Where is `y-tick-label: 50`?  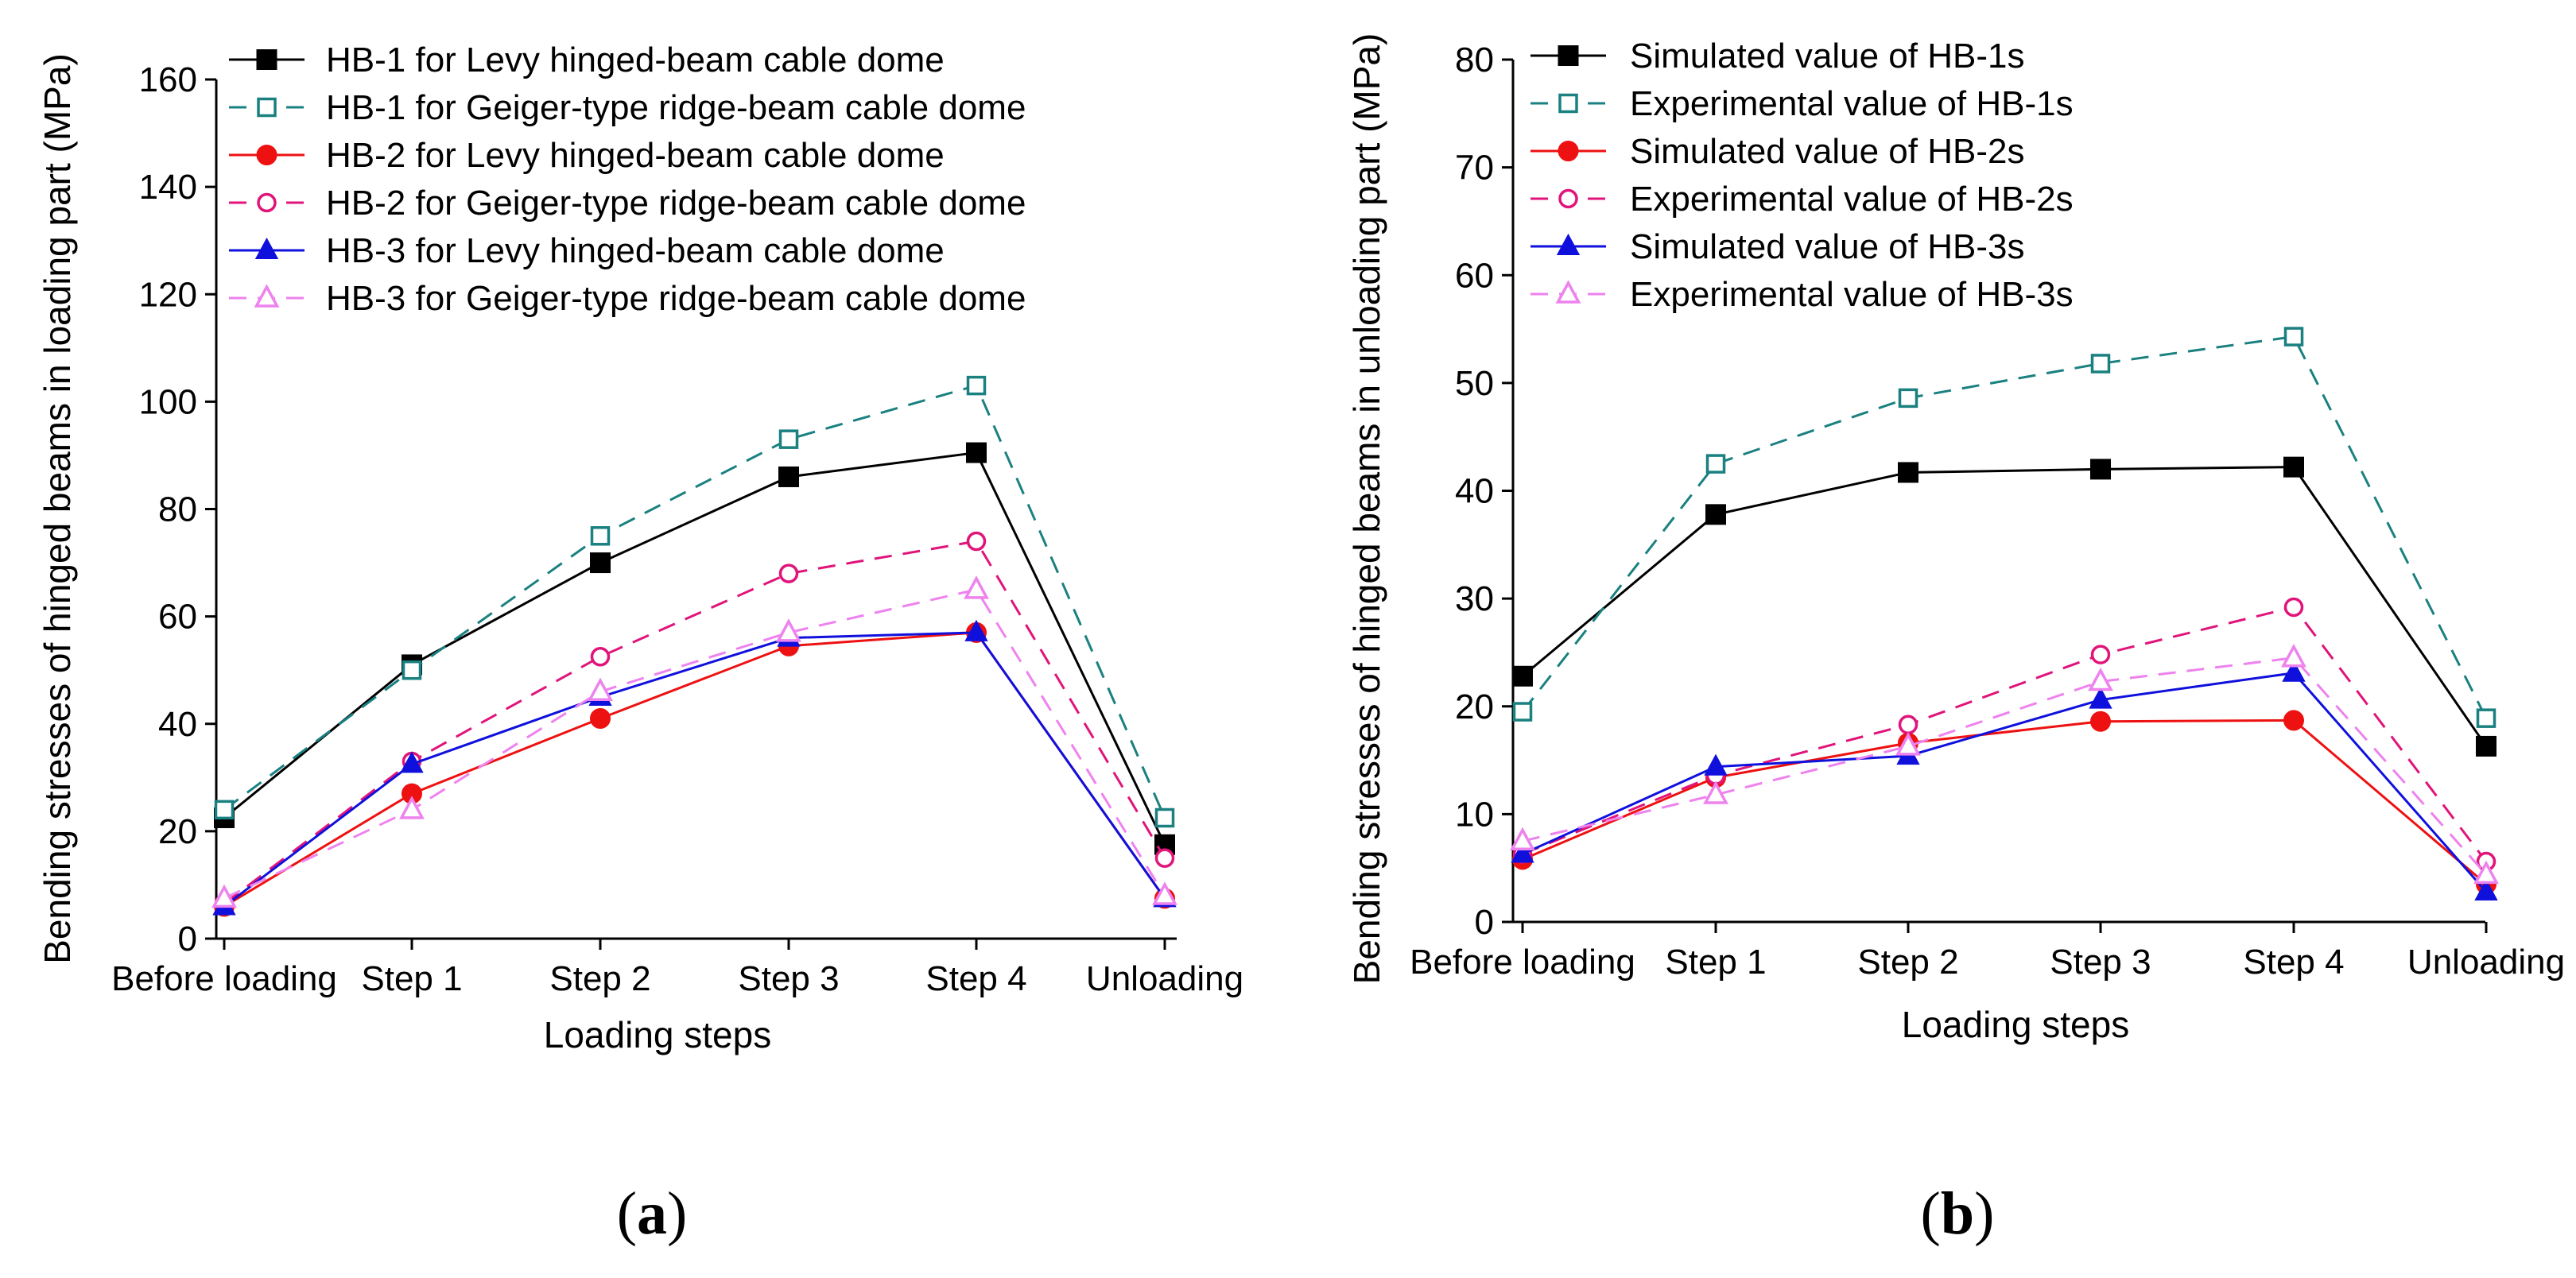
y-tick-label: 50 is located at coordinates (1475, 383).